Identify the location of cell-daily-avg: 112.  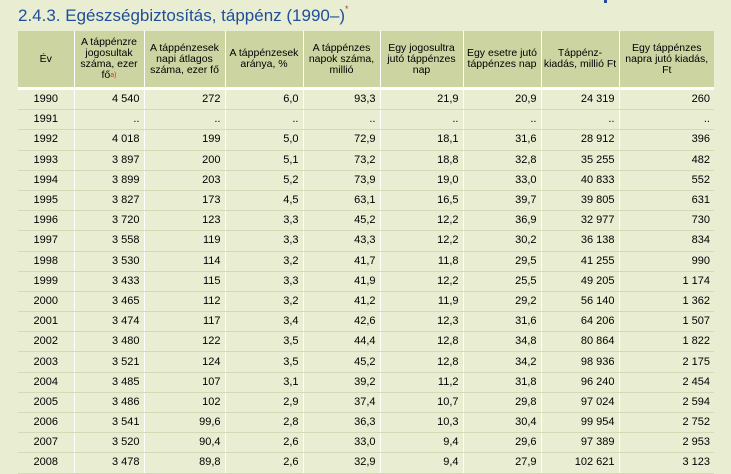
(185, 302).